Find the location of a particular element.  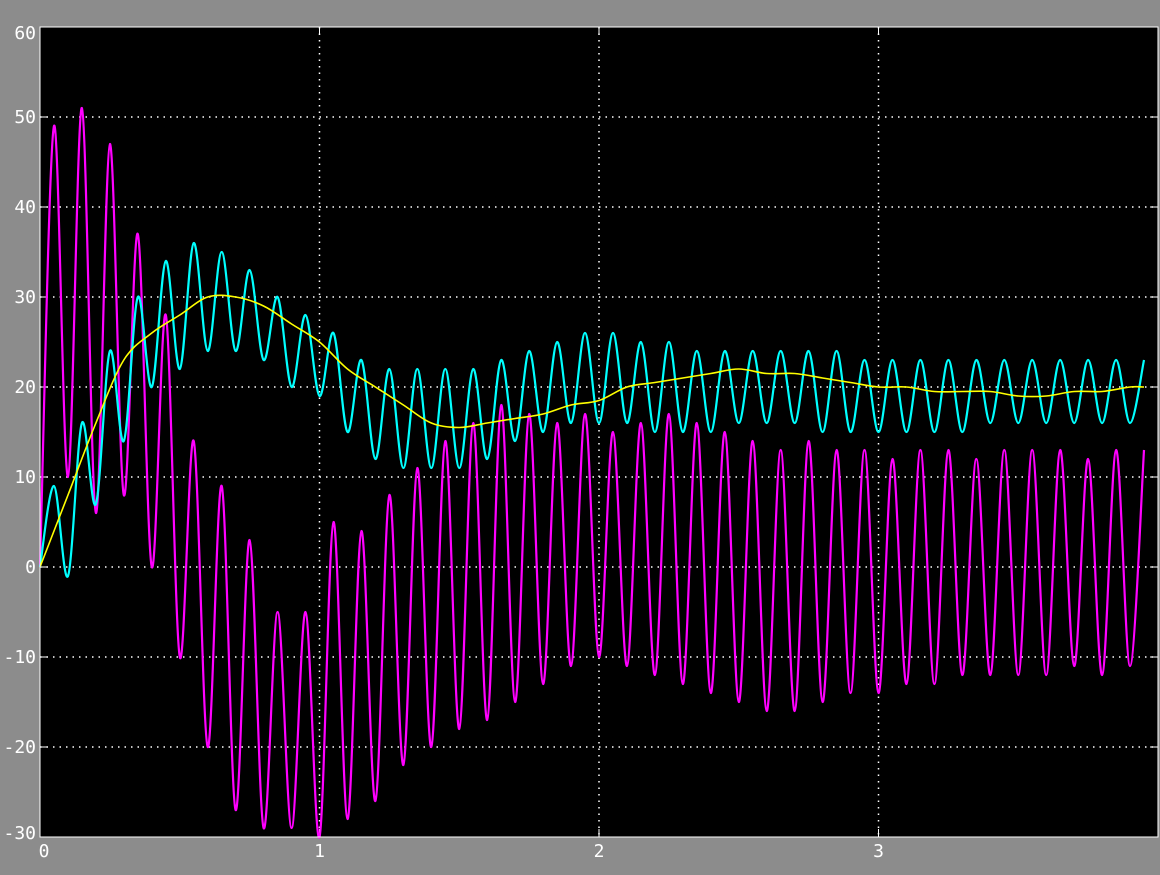

y-tick-label: 60 is located at coordinates (25, 33).